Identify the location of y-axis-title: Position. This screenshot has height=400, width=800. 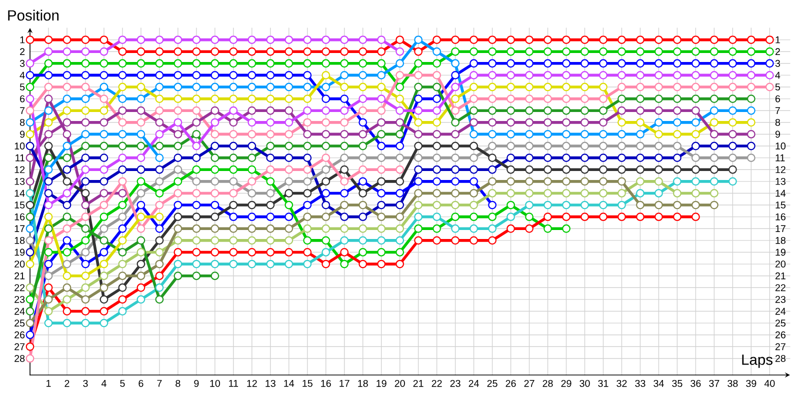
(33, 15).